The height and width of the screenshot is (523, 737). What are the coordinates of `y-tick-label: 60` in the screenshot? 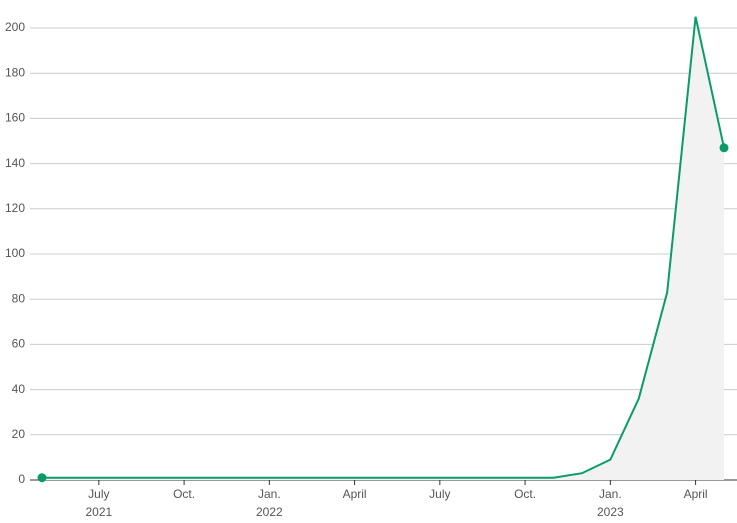 It's located at (19, 344).